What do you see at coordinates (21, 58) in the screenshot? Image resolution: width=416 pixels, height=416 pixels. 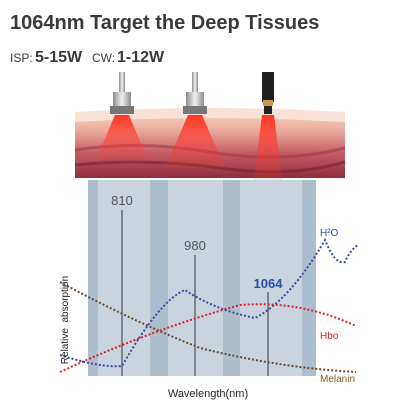 I see `isp-label: ISP:` at bounding box center [21, 58].